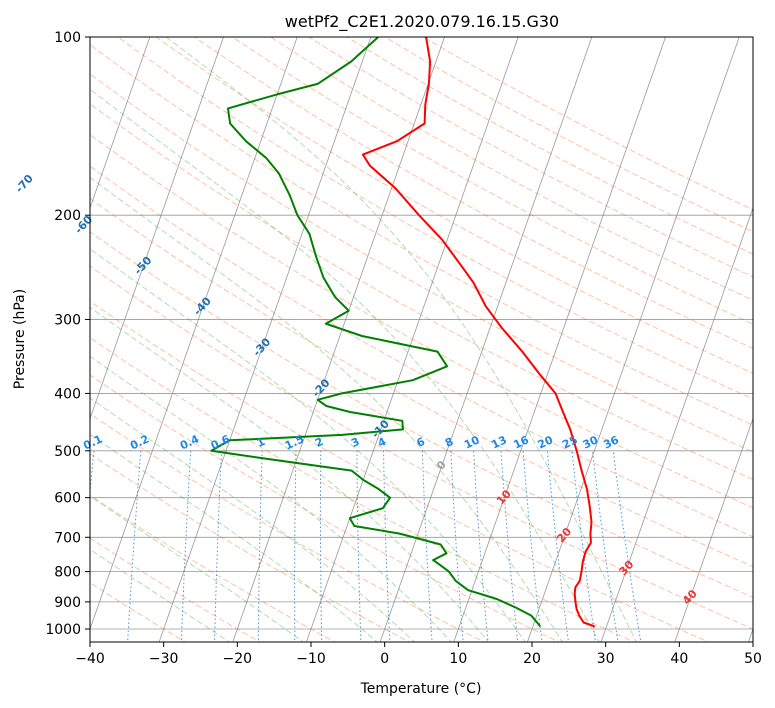 The height and width of the screenshot is (708, 775). What do you see at coordinates (498, 442) in the screenshot?
I see `mixing-ratio-label: 13` at bounding box center [498, 442].